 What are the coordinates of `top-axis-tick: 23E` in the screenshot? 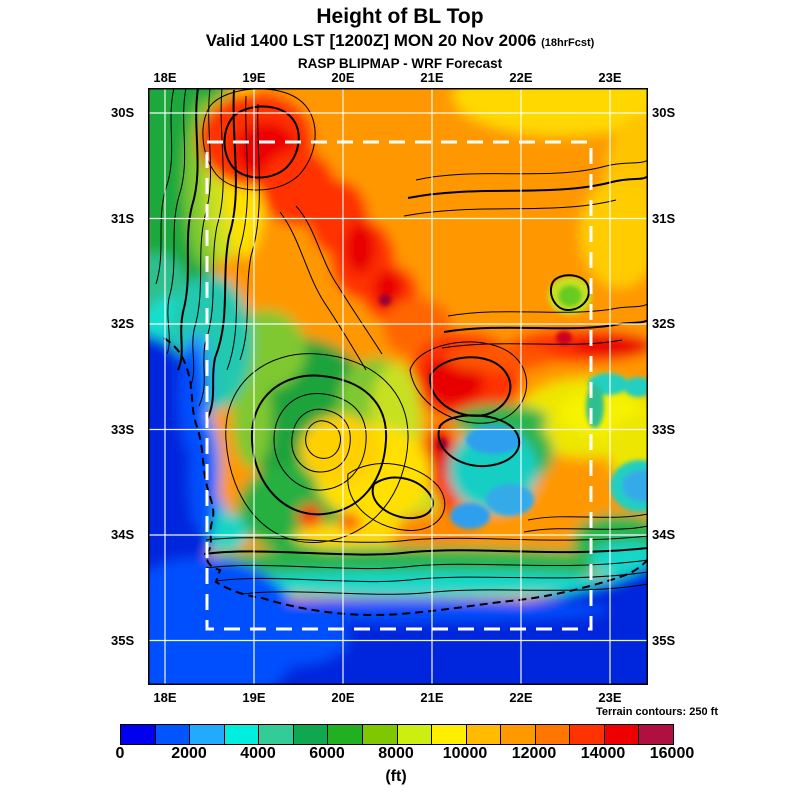 It's located at (610, 77).